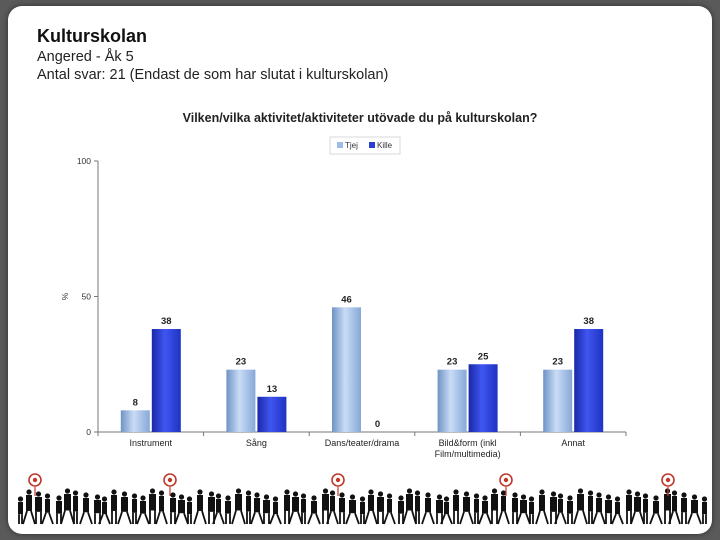 This screenshot has width=720, height=540. What do you see at coordinates (92, 36) in the screenshot?
I see `page-title: Kulturskolan` at bounding box center [92, 36].